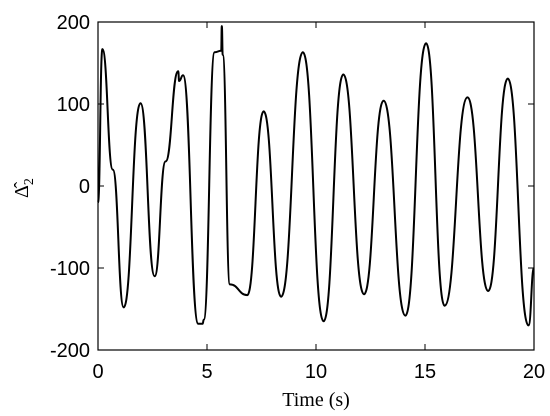 This screenshot has width=550, height=416. What do you see at coordinates (97, 372) in the screenshot?
I see `x-tick-label: 0` at bounding box center [97, 372].